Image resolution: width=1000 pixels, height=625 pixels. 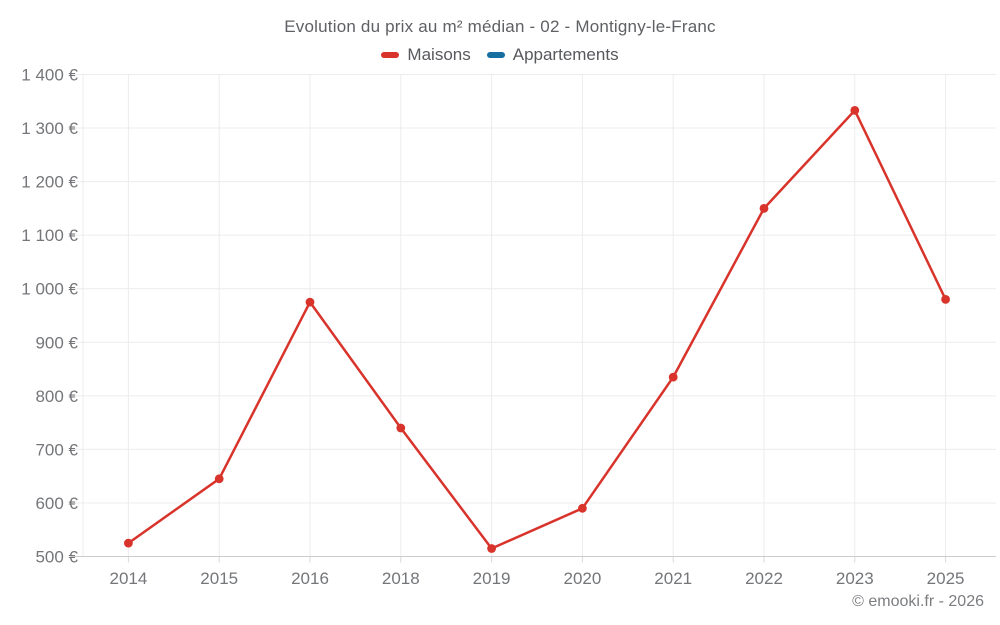 What do you see at coordinates (855, 578) in the screenshot?
I see `svg-text: 2023` at bounding box center [855, 578].